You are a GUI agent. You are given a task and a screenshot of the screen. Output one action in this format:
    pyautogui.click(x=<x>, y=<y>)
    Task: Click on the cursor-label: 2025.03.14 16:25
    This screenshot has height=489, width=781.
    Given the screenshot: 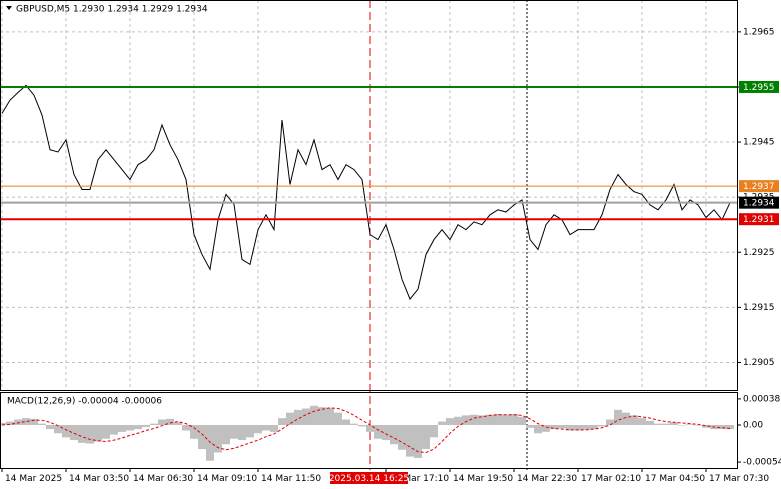 What is the action you would take?
    pyautogui.click(x=369, y=479)
    